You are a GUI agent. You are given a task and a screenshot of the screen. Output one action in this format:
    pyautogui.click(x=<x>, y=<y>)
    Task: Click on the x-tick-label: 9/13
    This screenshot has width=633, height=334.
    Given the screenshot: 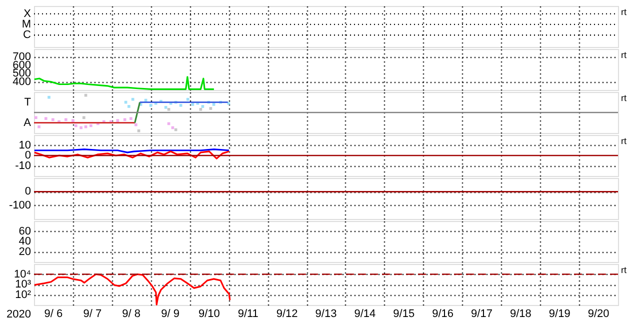 What is the action you would take?
    pyautogui.click(x=326, y=314)
    